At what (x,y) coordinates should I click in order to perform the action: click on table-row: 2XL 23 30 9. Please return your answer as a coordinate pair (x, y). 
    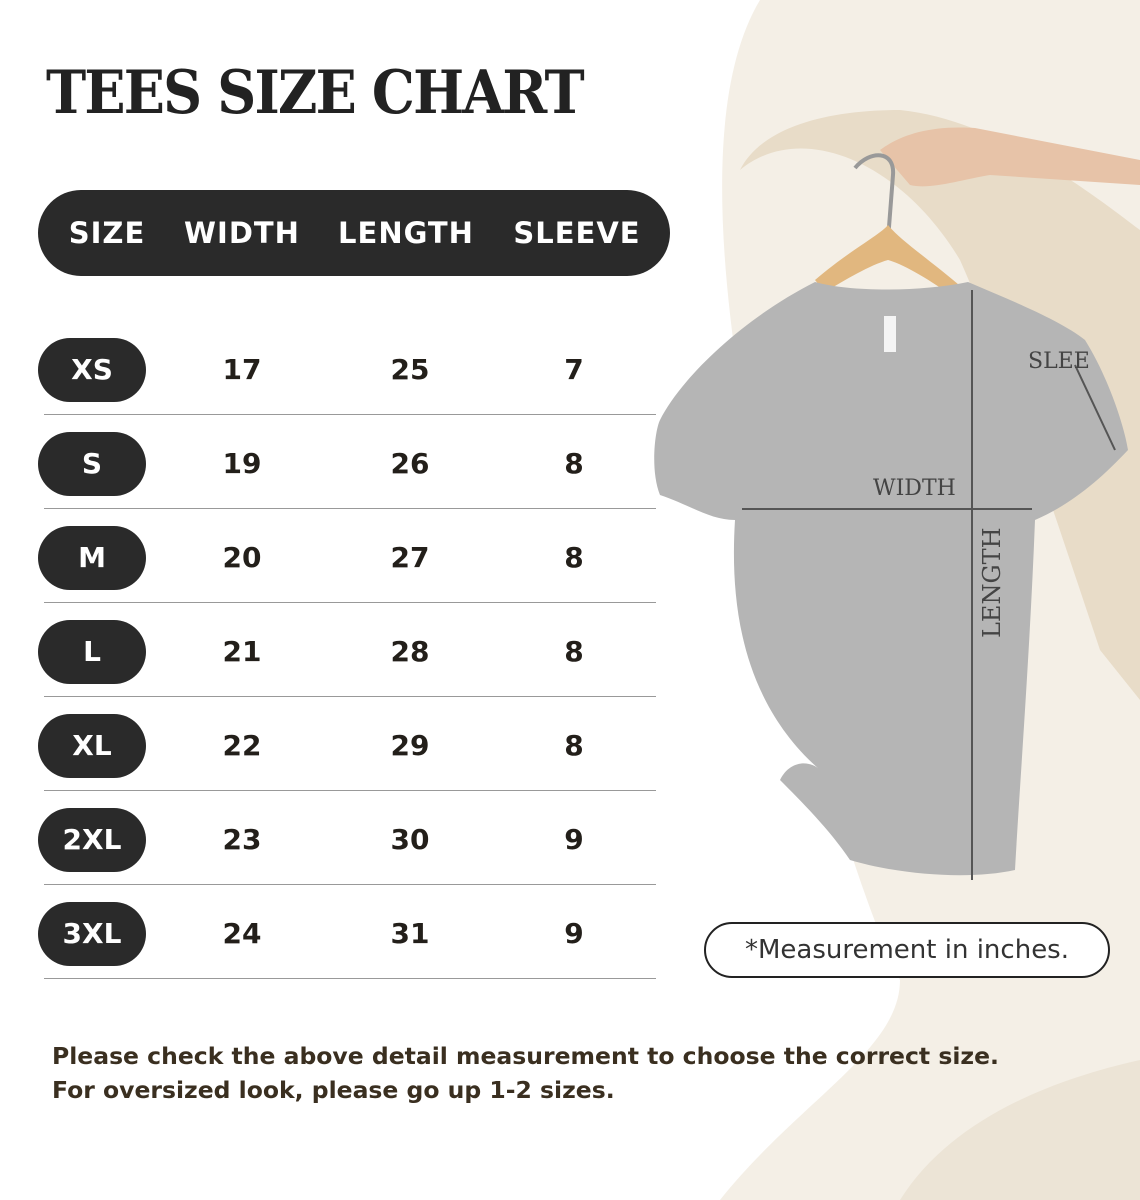
    Looking at the image, I should click on (335, 839).